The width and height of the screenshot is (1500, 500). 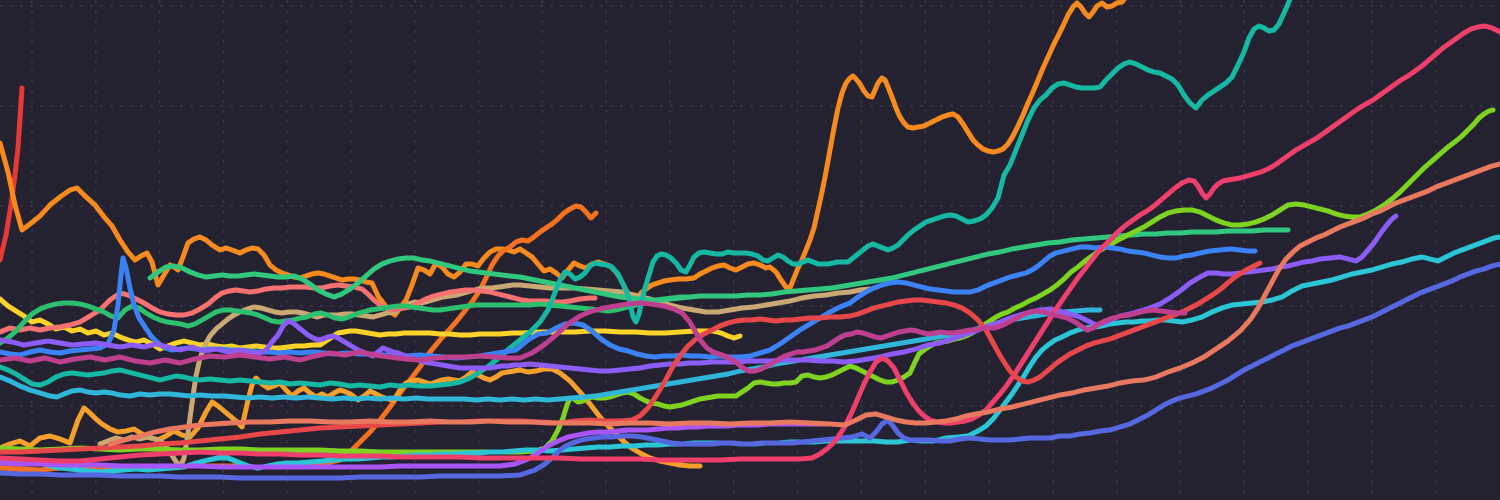 What do you see at coordinates (12, 174) in the screenshot?
I see `series-red-spike` at bounding box center [12, 174].